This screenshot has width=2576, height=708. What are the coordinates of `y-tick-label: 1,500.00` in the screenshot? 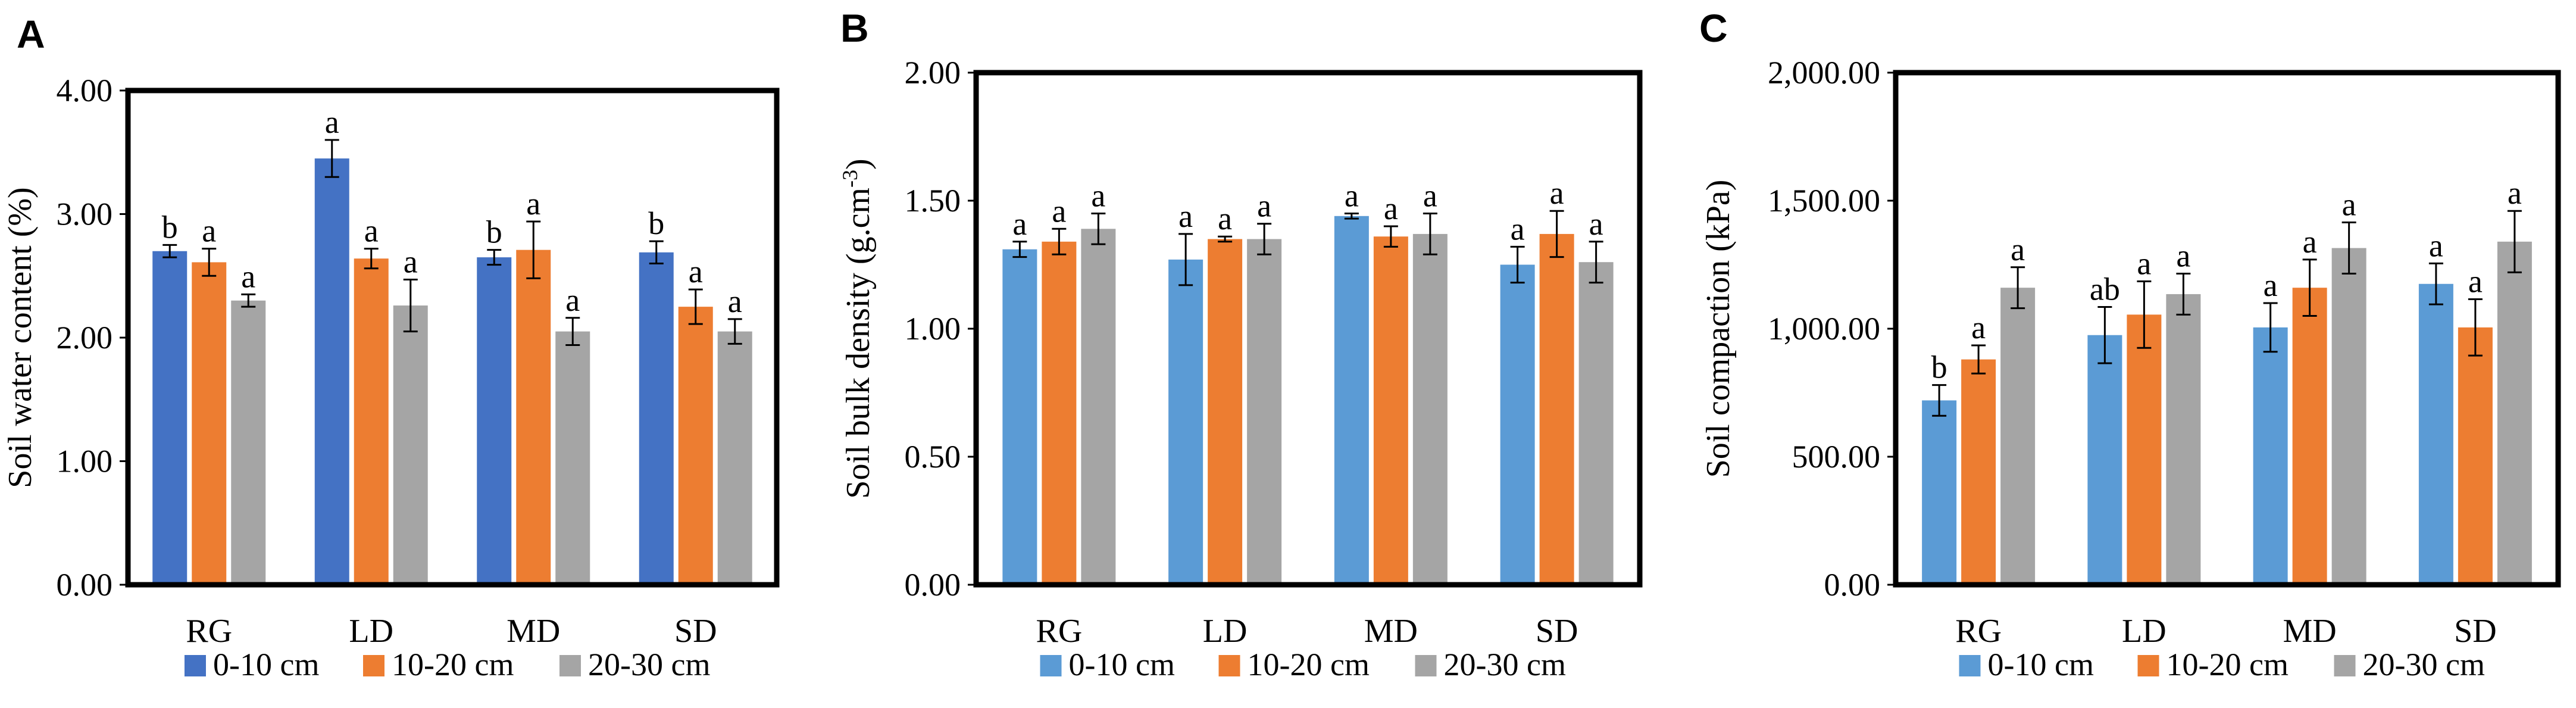 It's located at (1824, 201).